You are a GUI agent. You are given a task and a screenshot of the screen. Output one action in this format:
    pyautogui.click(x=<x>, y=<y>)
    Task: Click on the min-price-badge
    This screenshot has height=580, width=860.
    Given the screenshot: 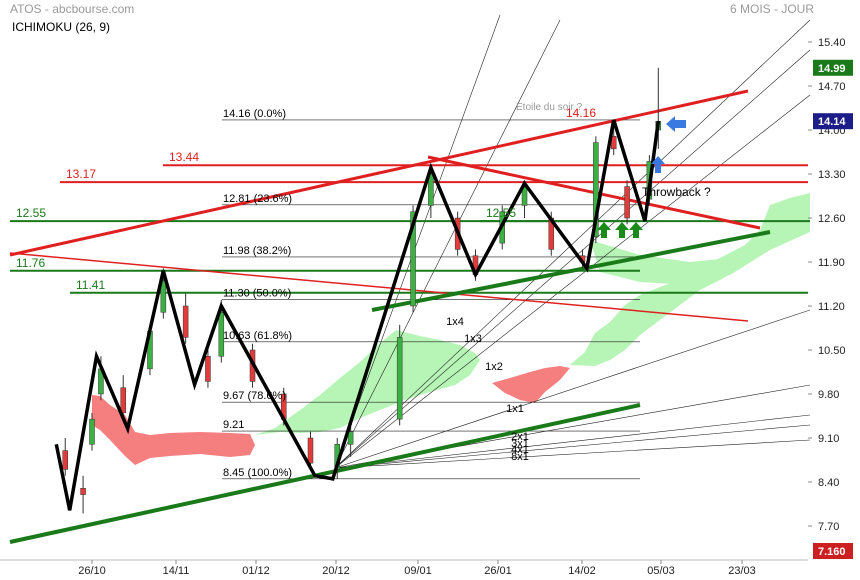 What is the action you would take?
    pyautogui.click(x=833, y=551)
    